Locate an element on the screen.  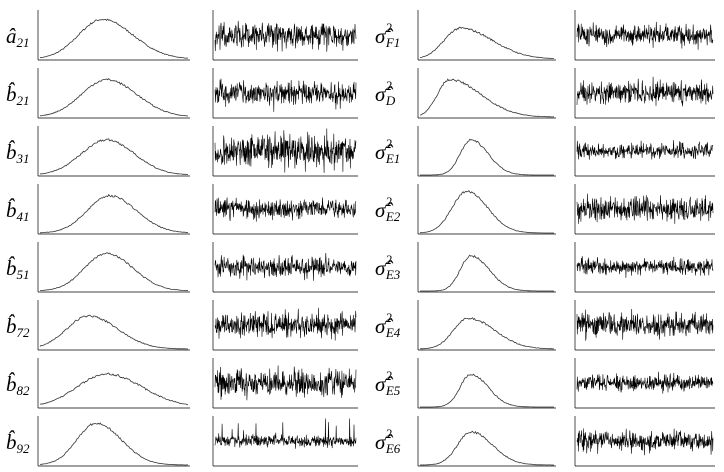
label-part: E2 is located at coordinates (393, 216).